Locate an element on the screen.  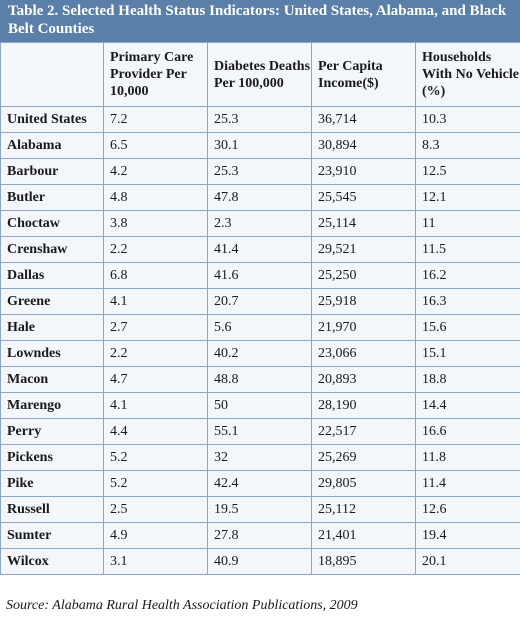
area-name-cell: Lowndes is located at coordinates (52, 353).